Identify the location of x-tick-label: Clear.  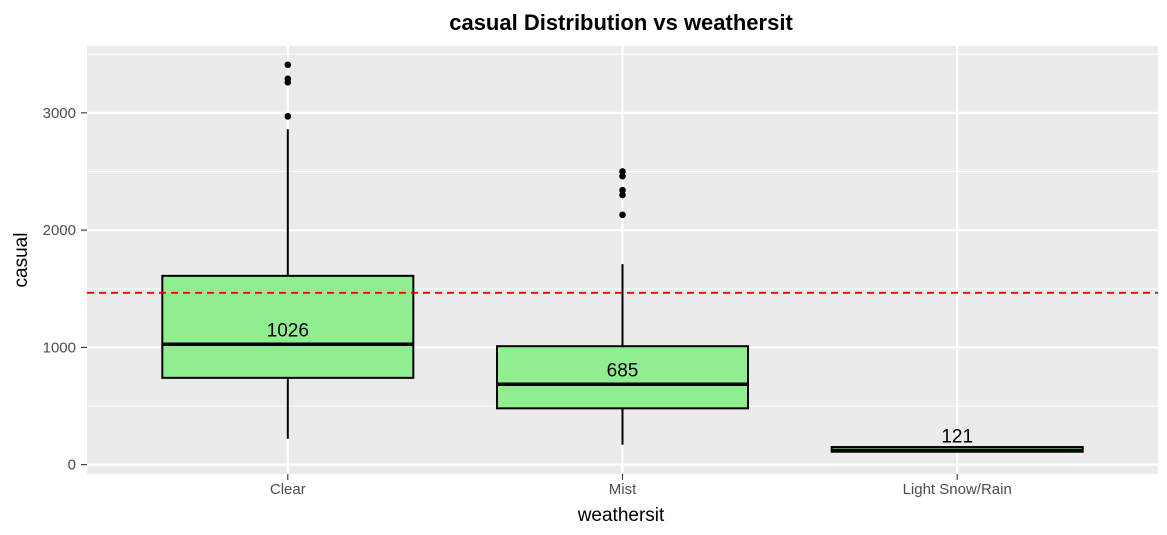
(288, 489).